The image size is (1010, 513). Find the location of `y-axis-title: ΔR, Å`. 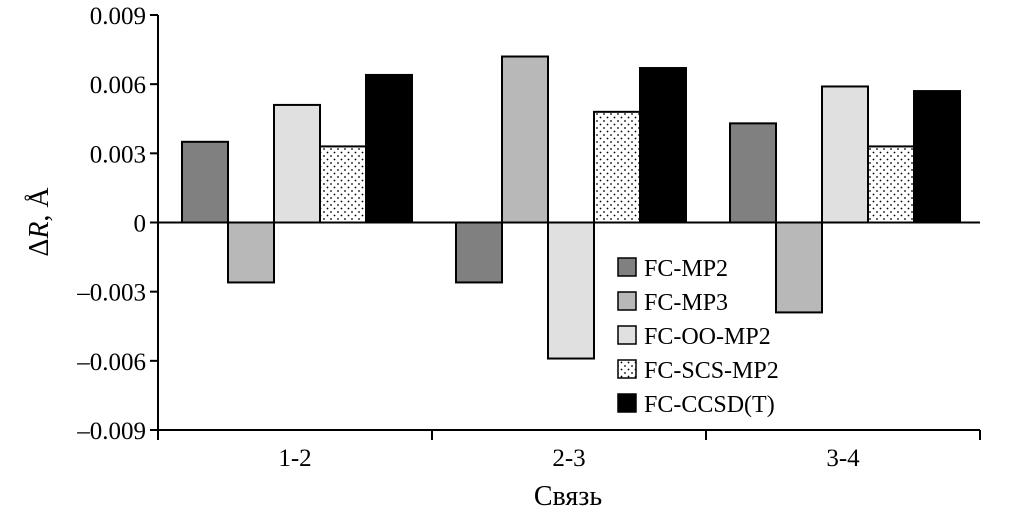

y-axis-title: ΔR, Å is located at coordinates (39, 222).